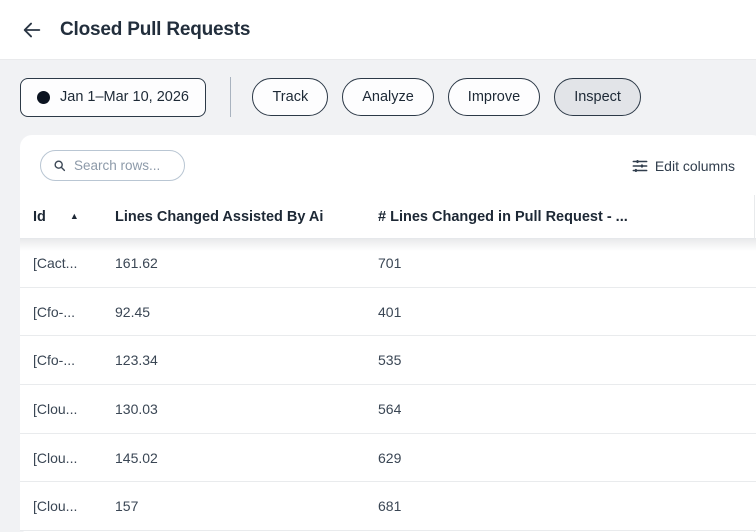 This screenshot has width=756, height=532. I want to click on edit-columns-button: Edit columns, so click(683, 166).